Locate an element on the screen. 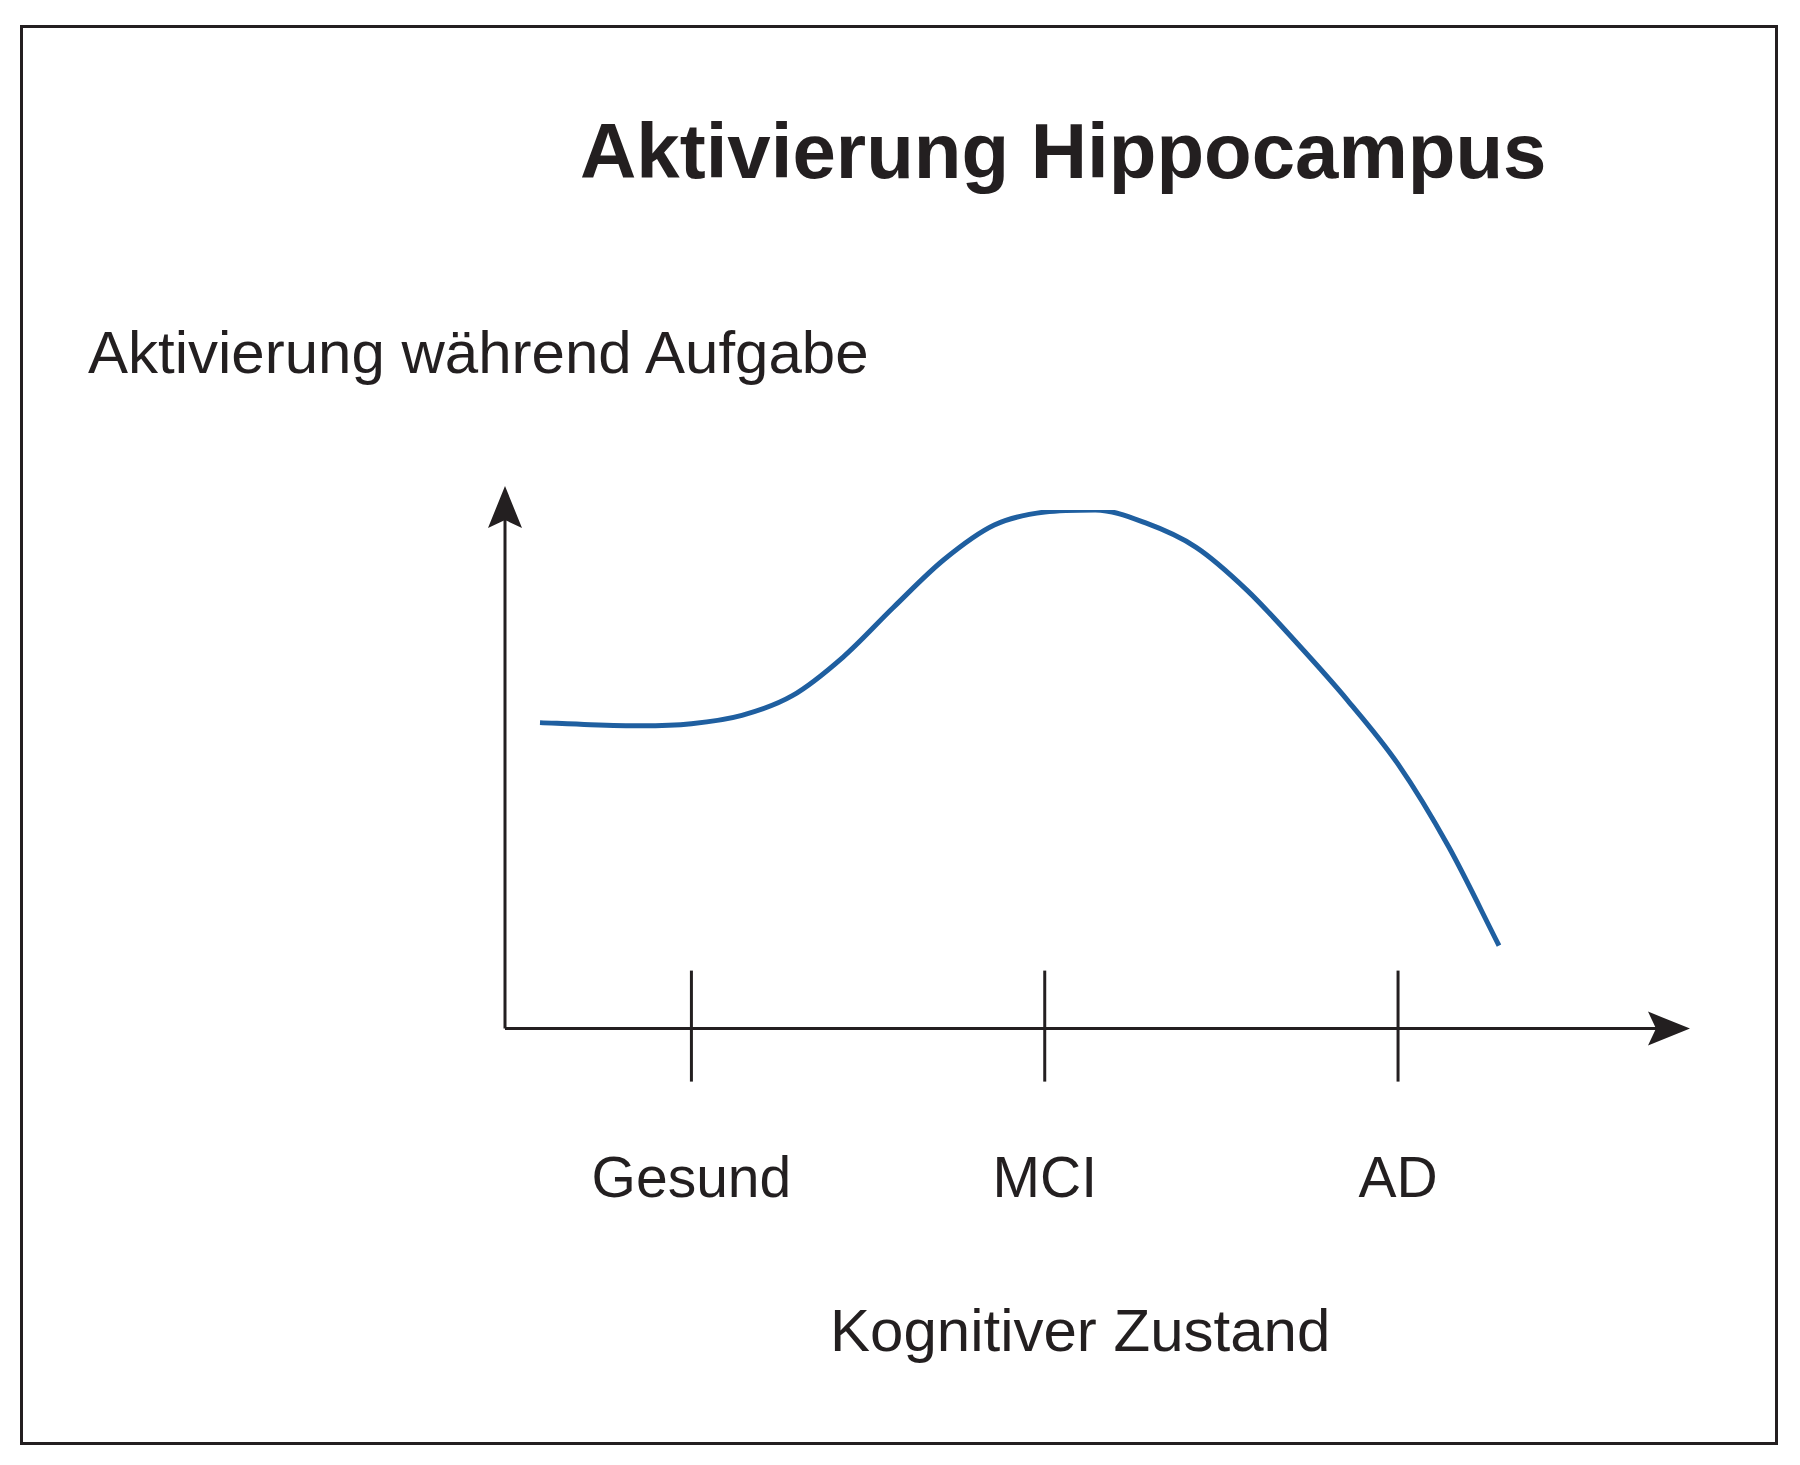  x-tick-label: AD is located at coordinates (1398, 1176).